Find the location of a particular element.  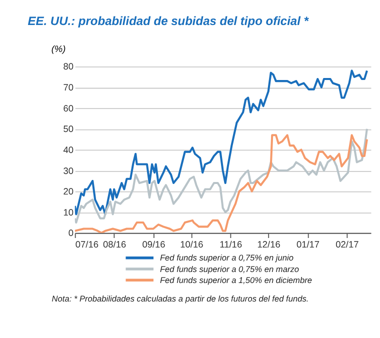

y-axis-title: (%) is located at coordinates (58, 49).